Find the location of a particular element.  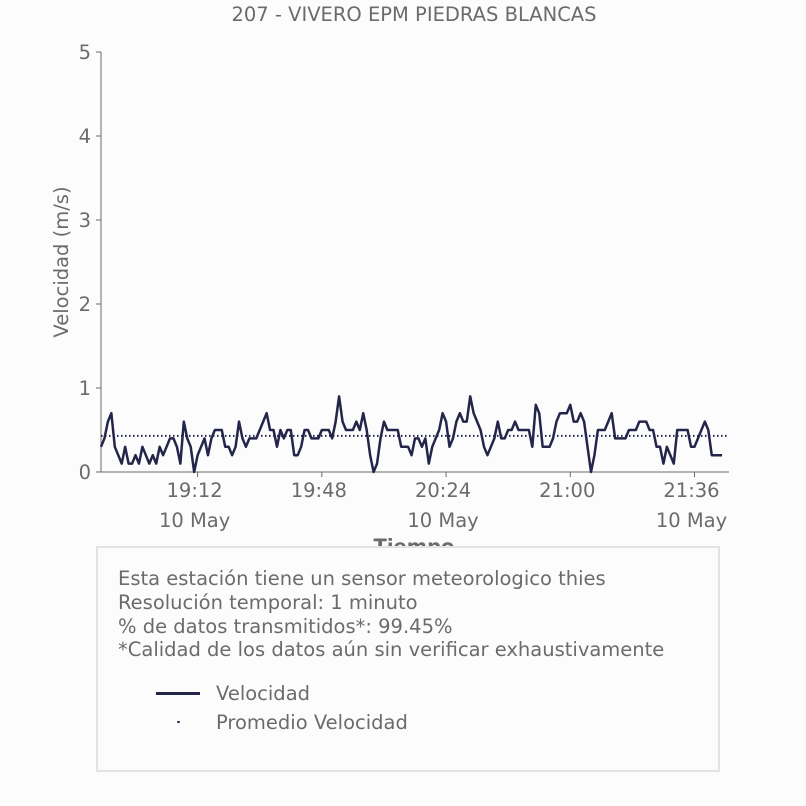

x-tick-label: 20:24 is located at coordinates (443, 490).